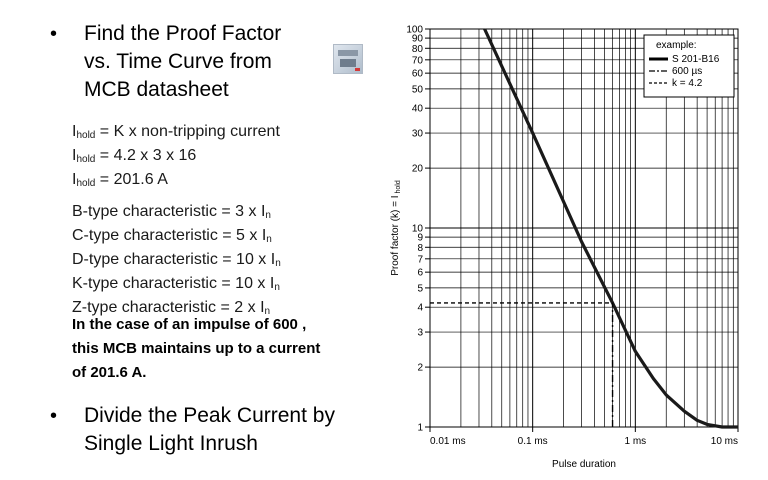 The height and width of the screenshot is (480, 768). What do you see at coordinates (120, 180) in the screenshot?
I see `formula-line: Ihold = 201.6 A` at bounding box center [120, 180].